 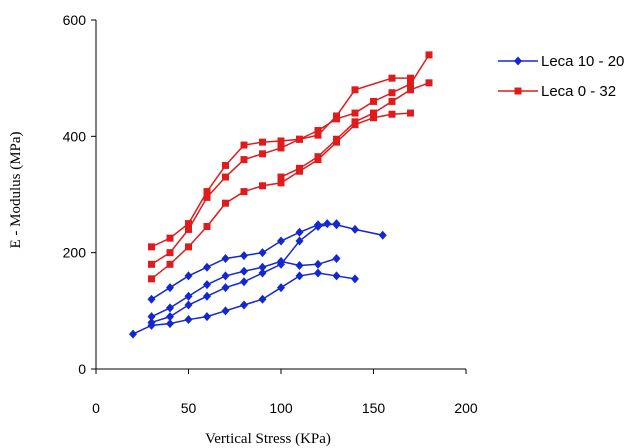 What do you see at coordinates (75, 136) in the screenshot?
I see `y-tick-label: 400` at bounding box center [75, 136].